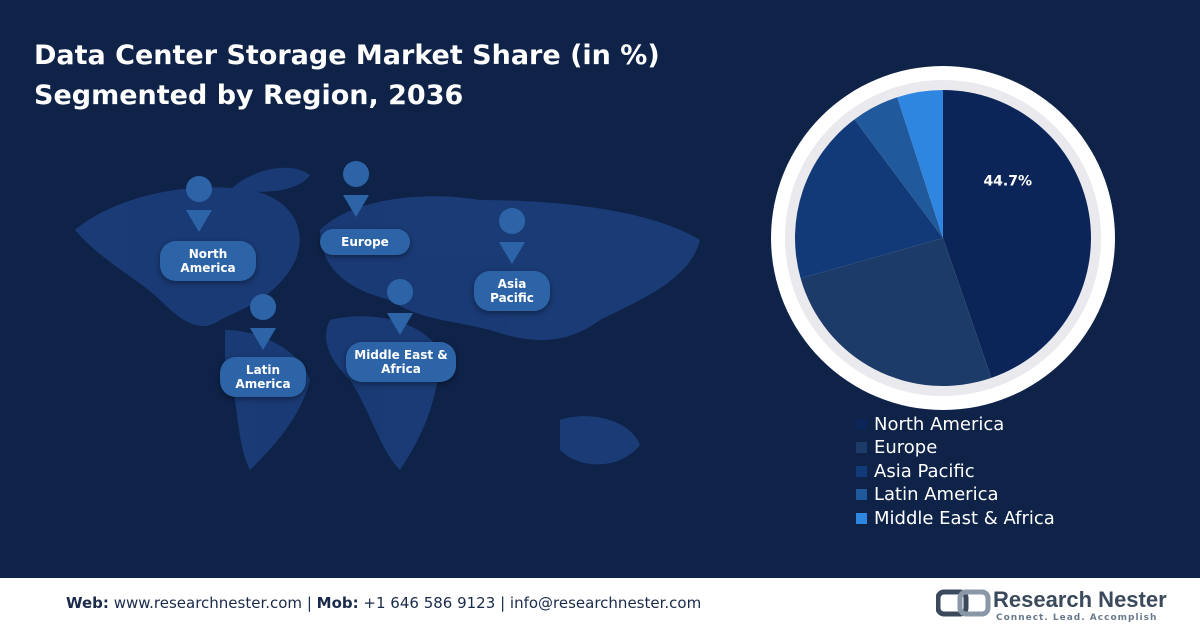  What do you see at coordinates (1007, 182) in the screenshot?
I see `value-label: 44.7%` at bounding box center [1007, 182].